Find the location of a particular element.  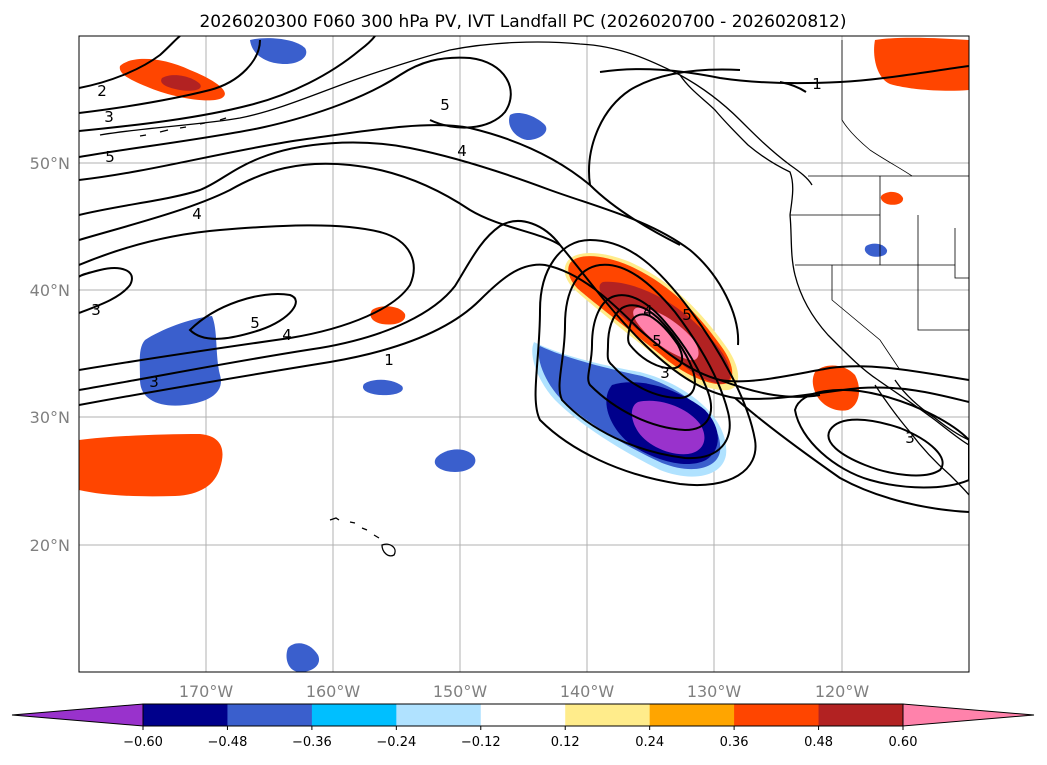

colorbar-frame is located at coordinates (523, 715).